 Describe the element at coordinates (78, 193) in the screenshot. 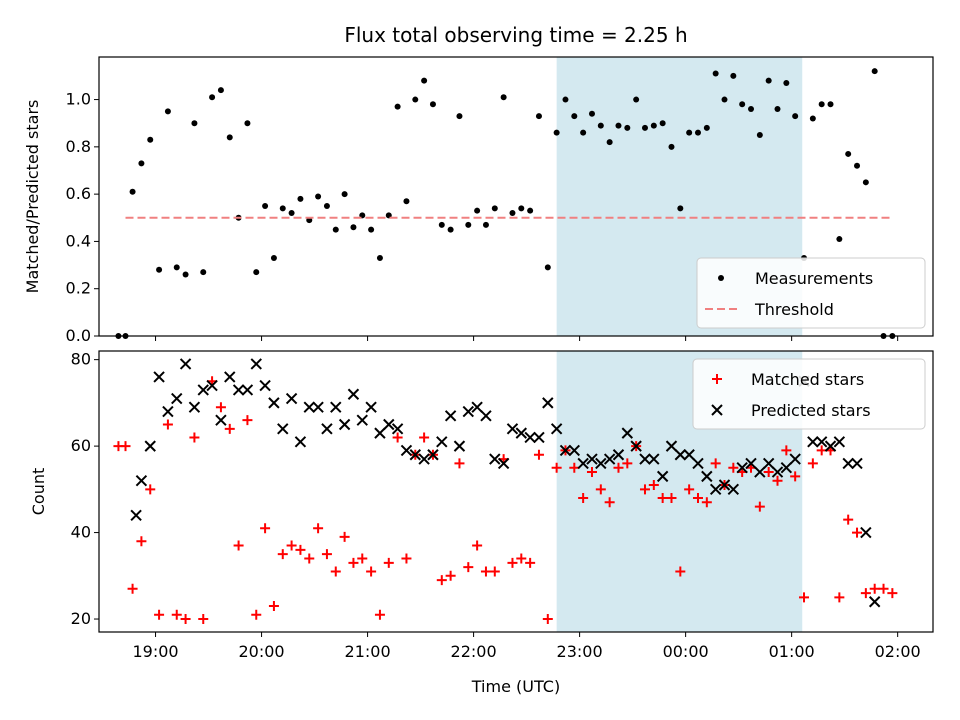

I see `y-tick-label: 0.6` at that location.